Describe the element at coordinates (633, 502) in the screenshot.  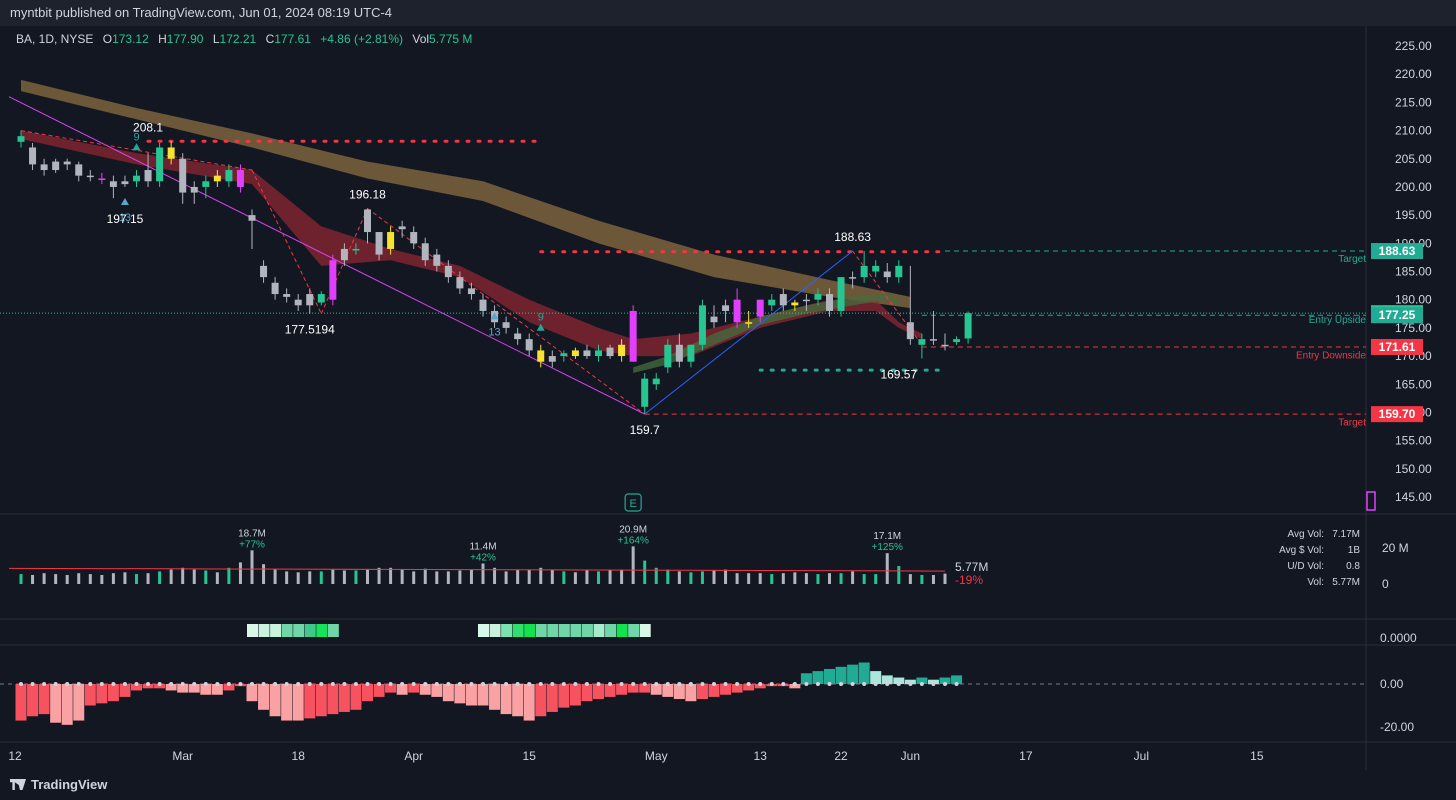
I see `earnings-marker` at that location.